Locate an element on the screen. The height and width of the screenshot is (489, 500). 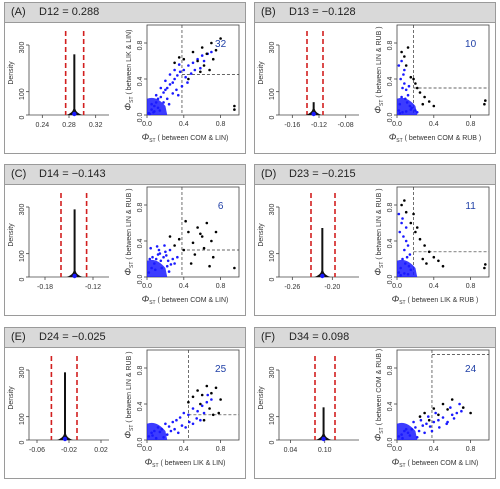
y-axis-label: ΦST ( between COM & RUB ) is located at coordinates (379, 395).